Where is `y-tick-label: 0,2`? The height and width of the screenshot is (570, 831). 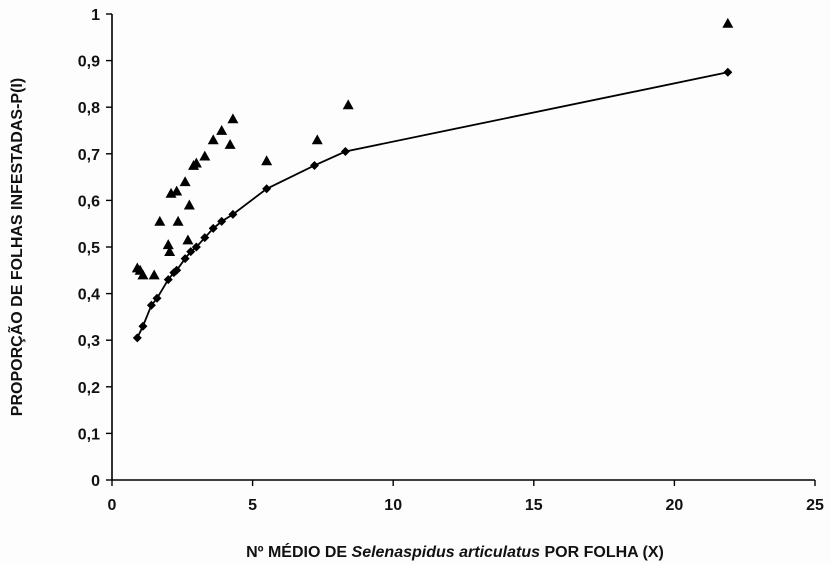 y-tick-label: 0,2 is located at coordinates (89, 388).